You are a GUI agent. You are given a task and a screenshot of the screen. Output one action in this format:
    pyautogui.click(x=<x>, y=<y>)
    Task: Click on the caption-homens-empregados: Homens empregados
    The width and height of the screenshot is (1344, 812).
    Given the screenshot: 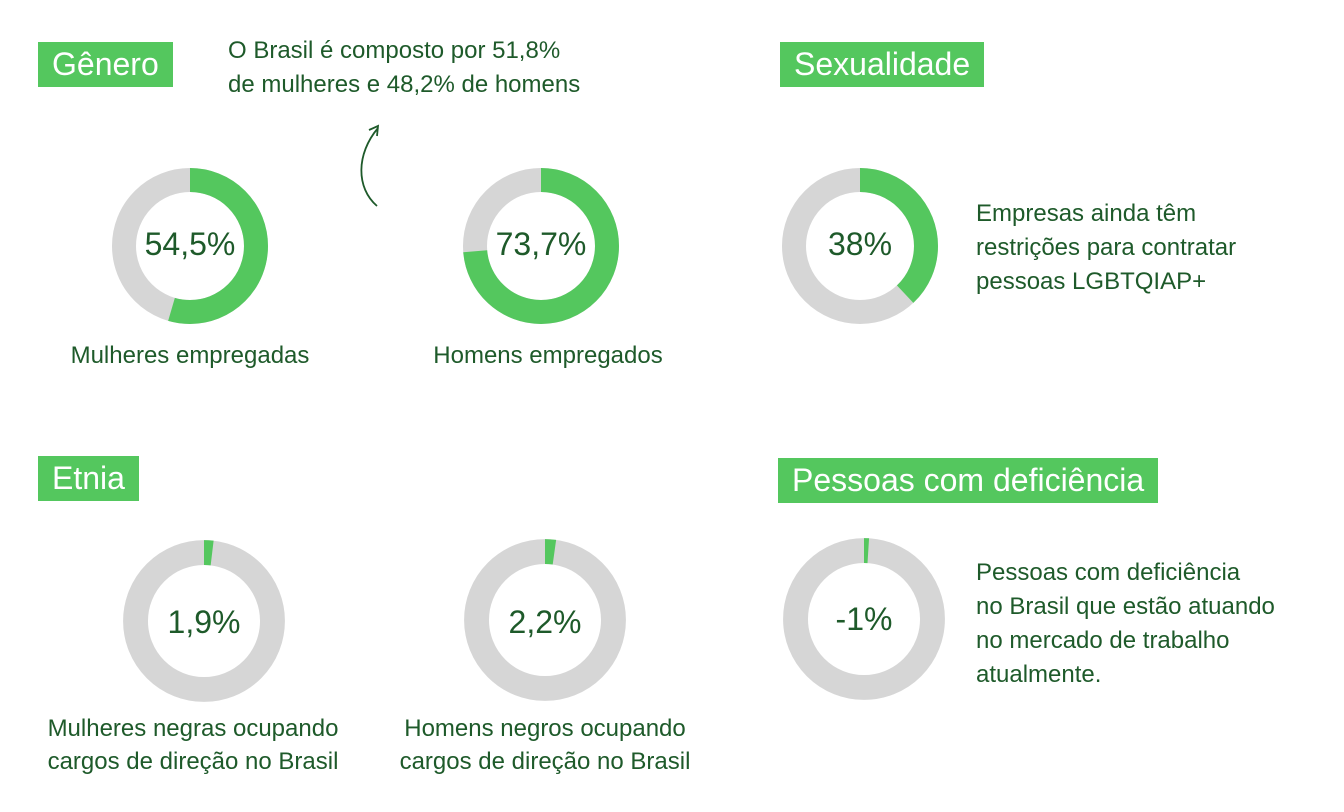 What is the action you would take?
    pyautogui.click(x=548, y=355)
    